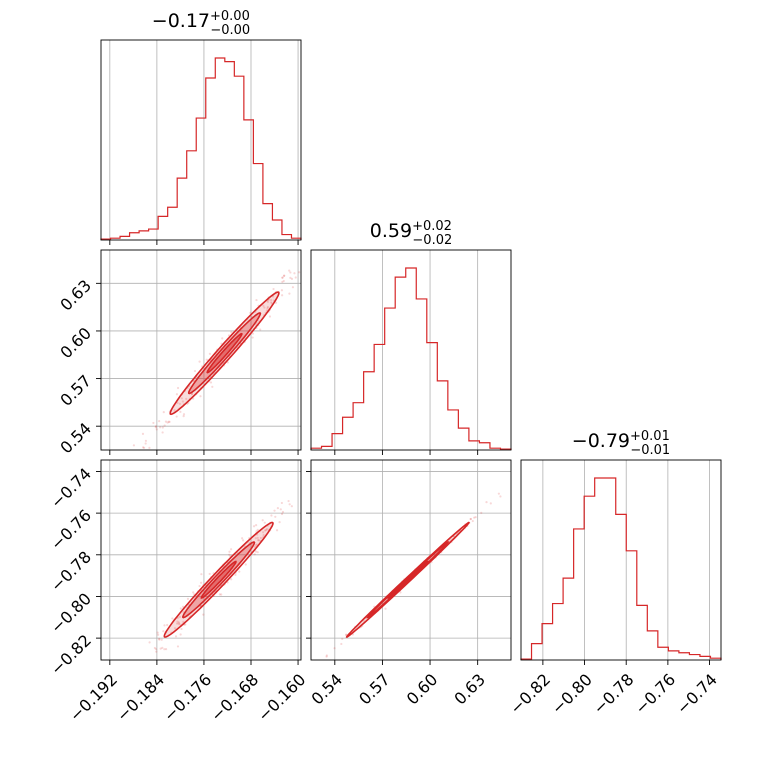 This screenshot has width=760, height=760. I want to click on x-tick-label: −0.160, so click(281, 697).